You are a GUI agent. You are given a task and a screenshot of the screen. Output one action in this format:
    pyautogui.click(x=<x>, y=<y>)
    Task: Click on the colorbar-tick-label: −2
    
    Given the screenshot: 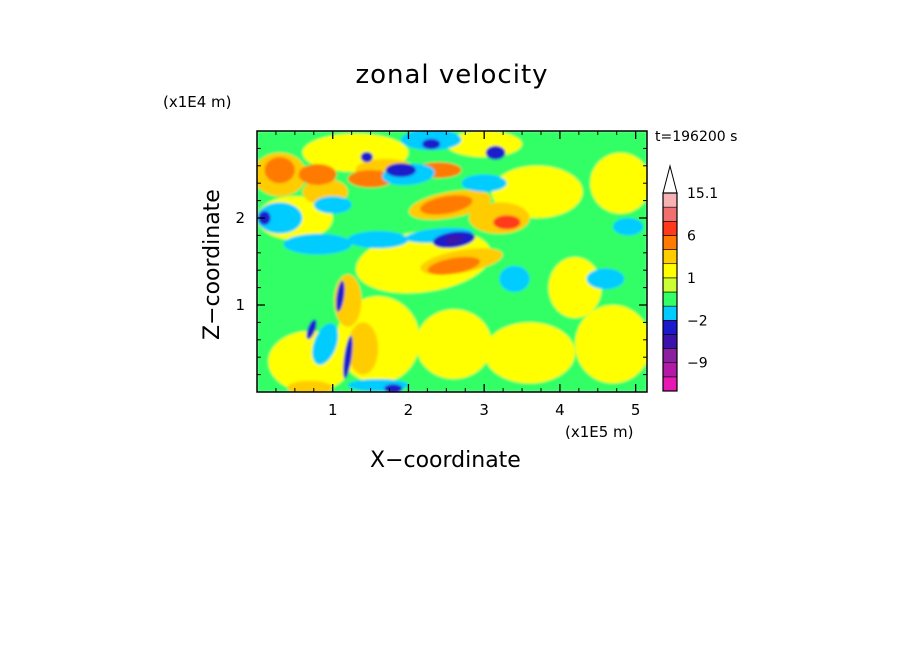 What is the action you would take?
    pyautogui.click(x=697, y=321)
    